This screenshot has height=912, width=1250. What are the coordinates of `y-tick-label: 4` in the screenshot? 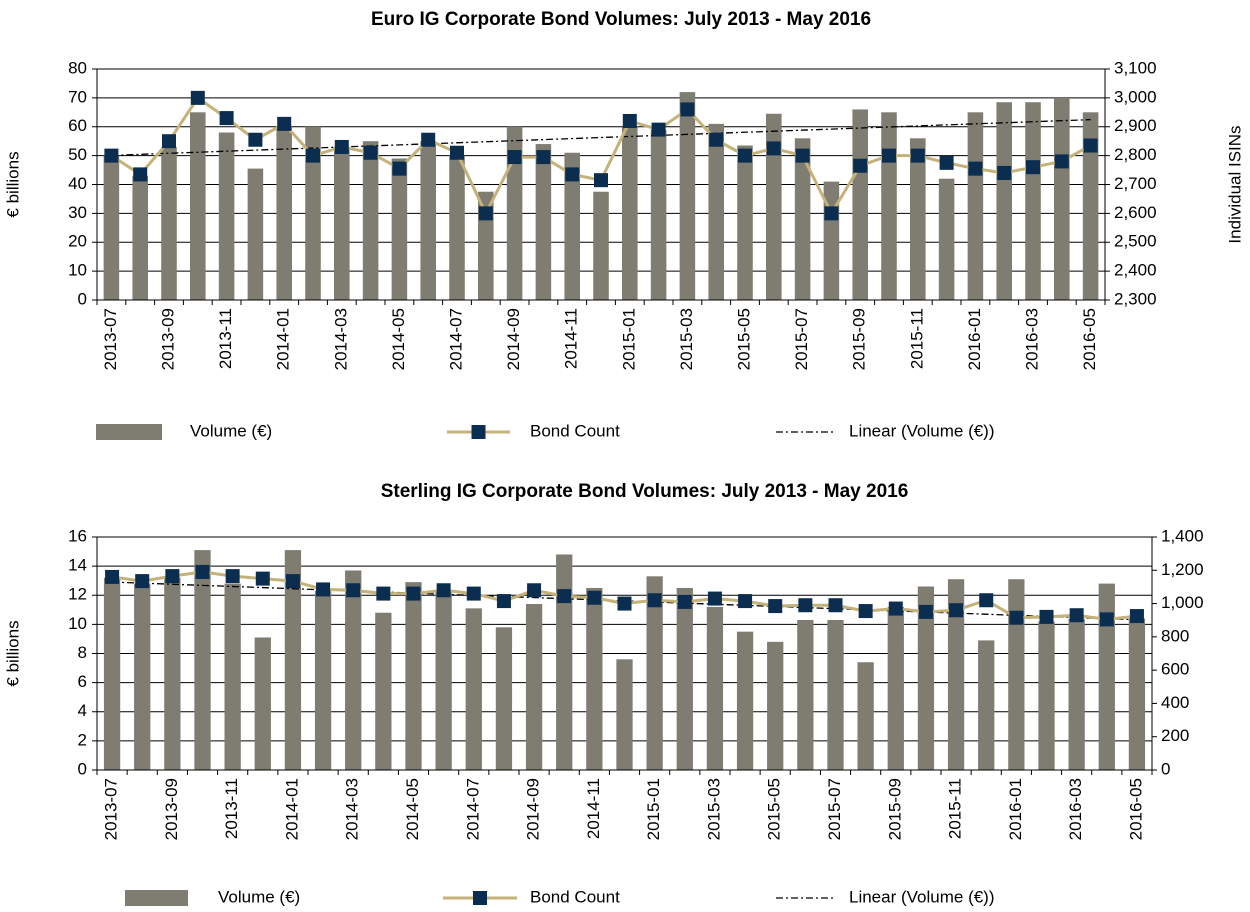 It's located at (82, 710).